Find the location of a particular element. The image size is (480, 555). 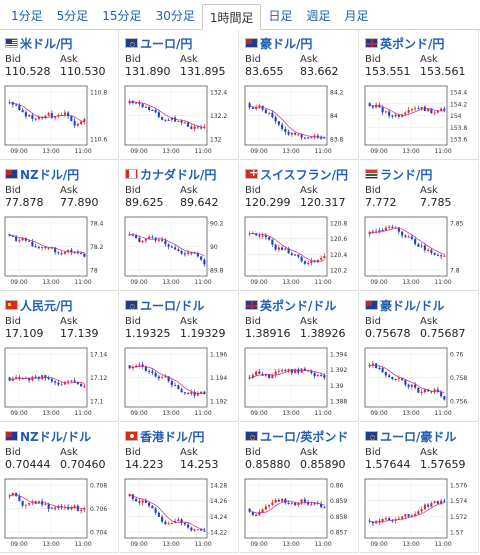

pair-name-link: 人民元/円 is located at coordinates (46, 305).